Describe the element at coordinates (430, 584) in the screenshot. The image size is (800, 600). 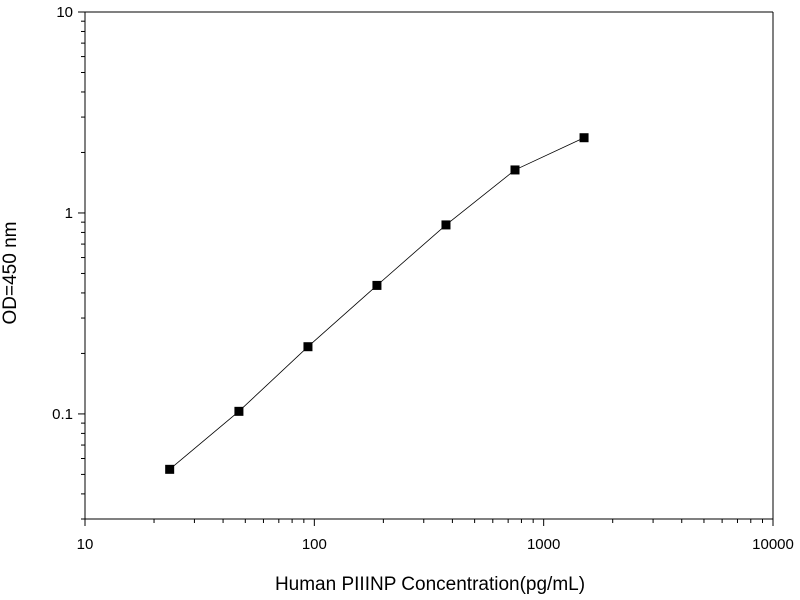
I see `x-axis-title: Human PIIINP Concentration(pg/mL)` at that location.